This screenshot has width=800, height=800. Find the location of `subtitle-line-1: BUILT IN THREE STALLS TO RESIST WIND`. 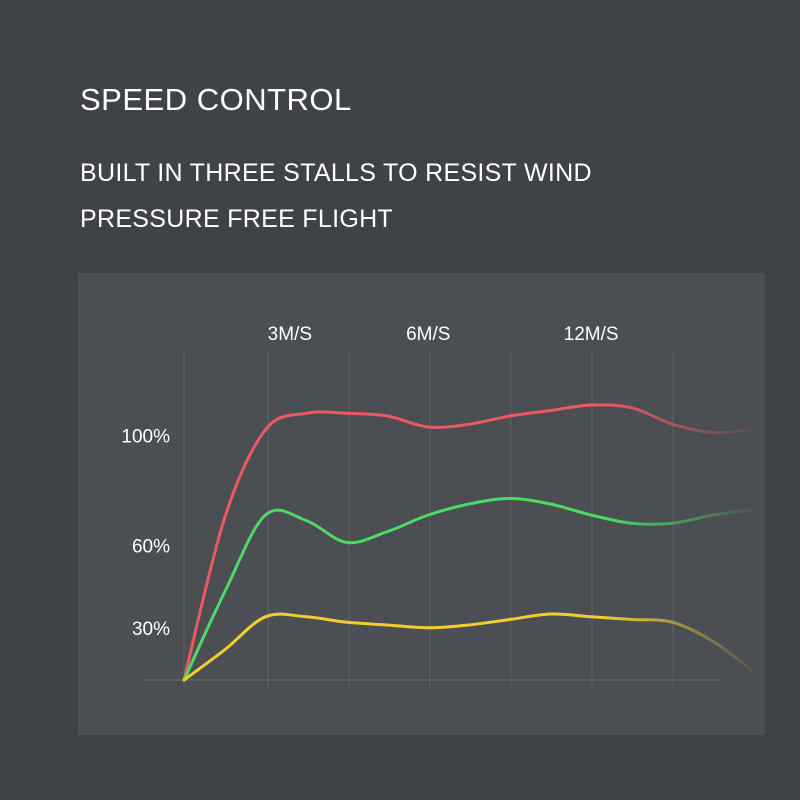

subtitle-line-1: BUILT IN THREE STALLS TO RESIST WIND is located at coordinates (336, 173).